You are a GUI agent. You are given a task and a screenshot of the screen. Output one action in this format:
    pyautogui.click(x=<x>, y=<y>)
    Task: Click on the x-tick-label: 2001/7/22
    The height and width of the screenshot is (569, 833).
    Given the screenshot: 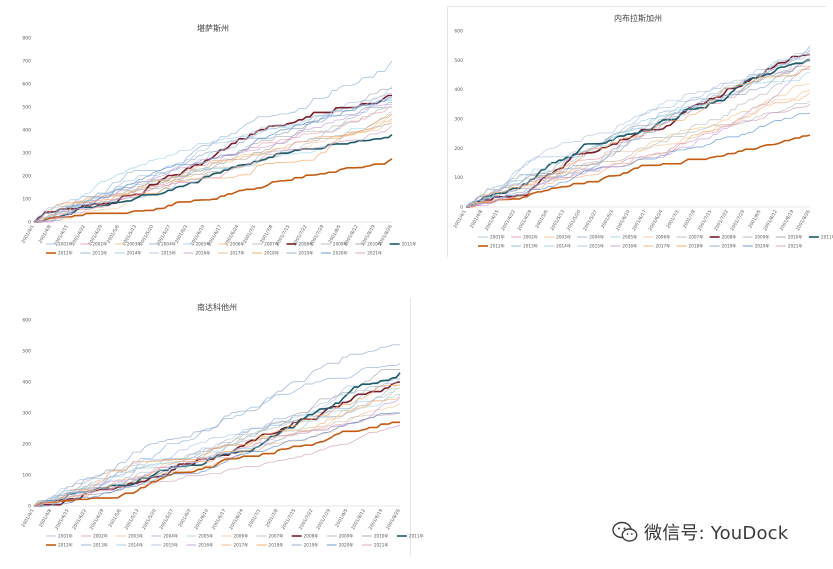 What is the action you would take?
    pyautogui.click(x=721, y=220)
    